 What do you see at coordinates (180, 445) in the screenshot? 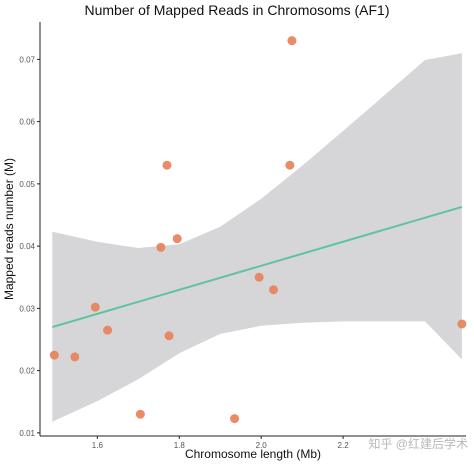
I see `x-tick-label: 1.8` at bounding box center [180, 445].